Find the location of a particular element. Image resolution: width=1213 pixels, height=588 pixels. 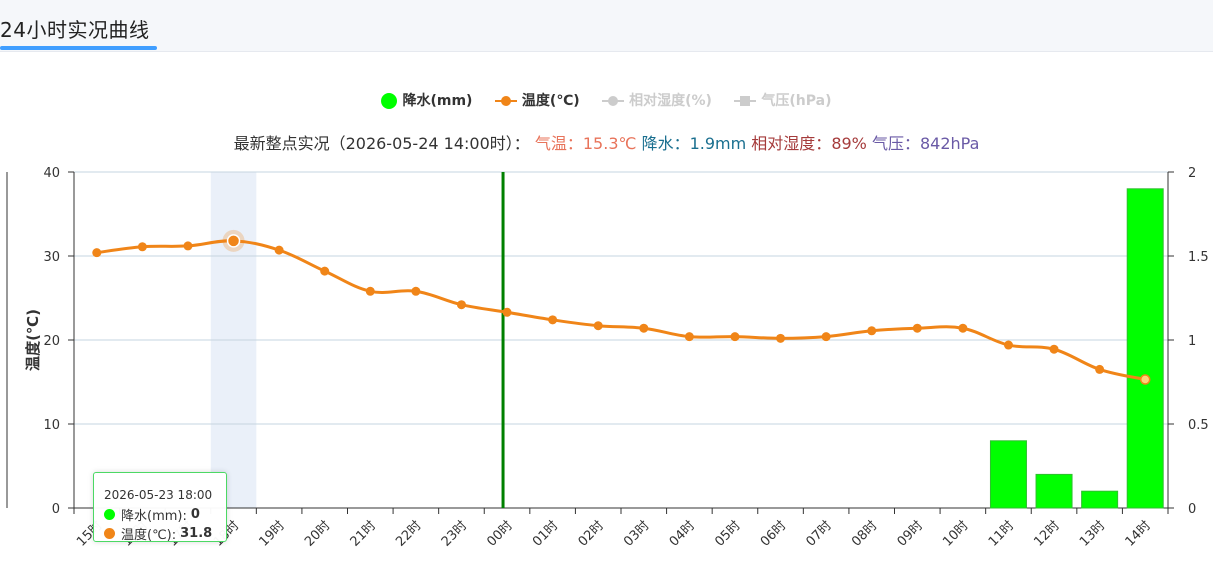

temperature-point-active is located at coordinates (233, 241).